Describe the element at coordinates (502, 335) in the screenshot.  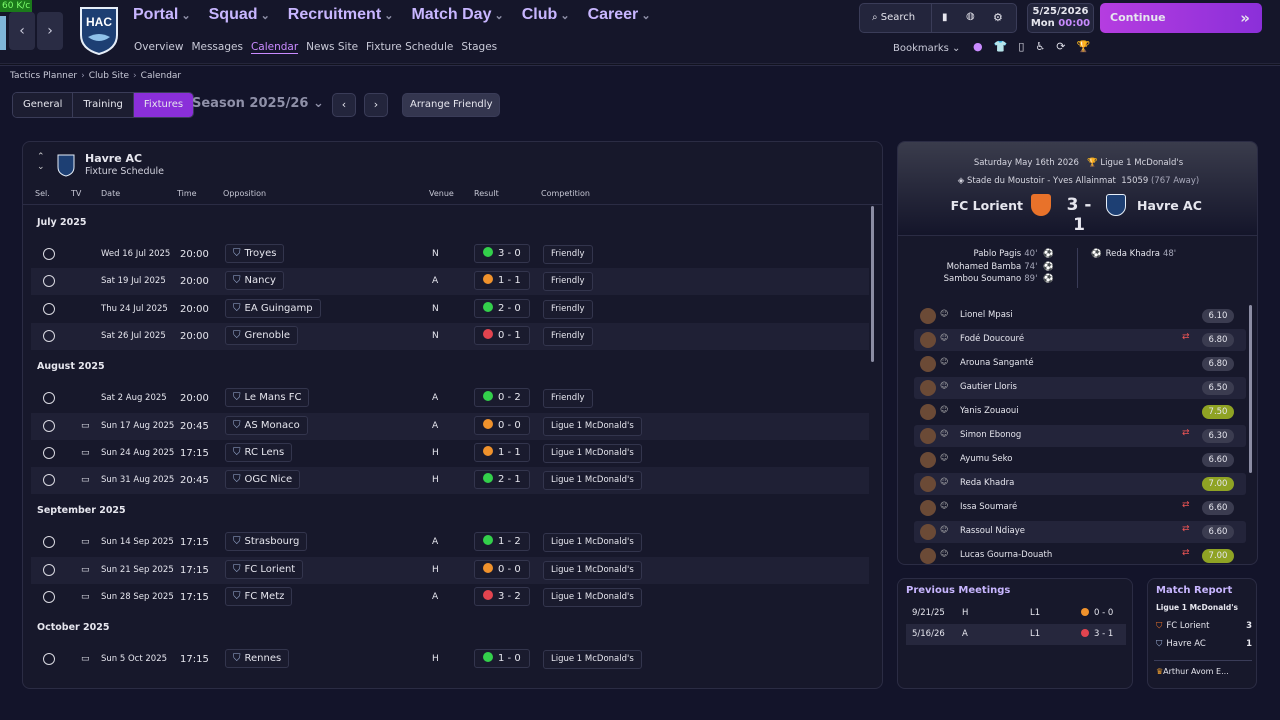
I see `result-pill: 0 - 1` at that location.